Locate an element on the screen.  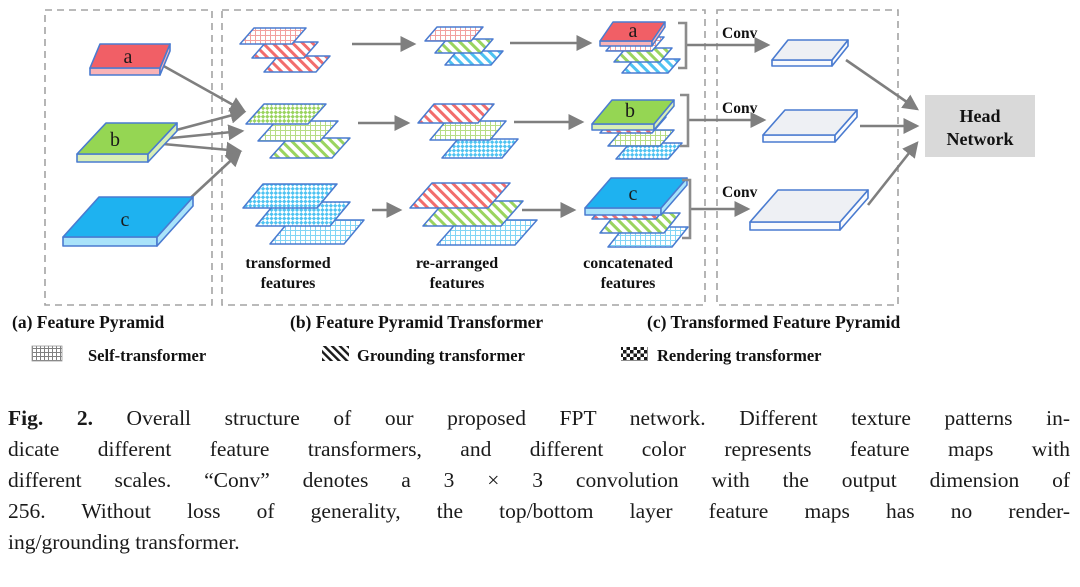
arrow-b-to-bottom is located at coordinates (197, 149).